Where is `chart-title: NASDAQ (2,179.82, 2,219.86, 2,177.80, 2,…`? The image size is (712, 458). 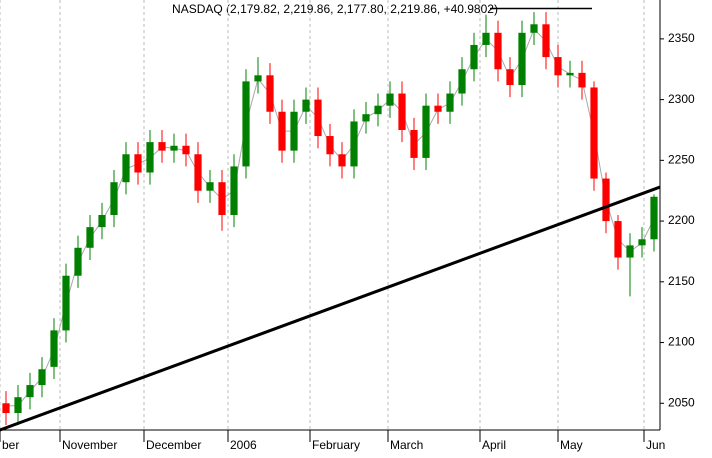
chart-title: NASDAQ (2,179.82, 2,219.86, 2,177.80, 2,… is located at coordinates (335, 9).